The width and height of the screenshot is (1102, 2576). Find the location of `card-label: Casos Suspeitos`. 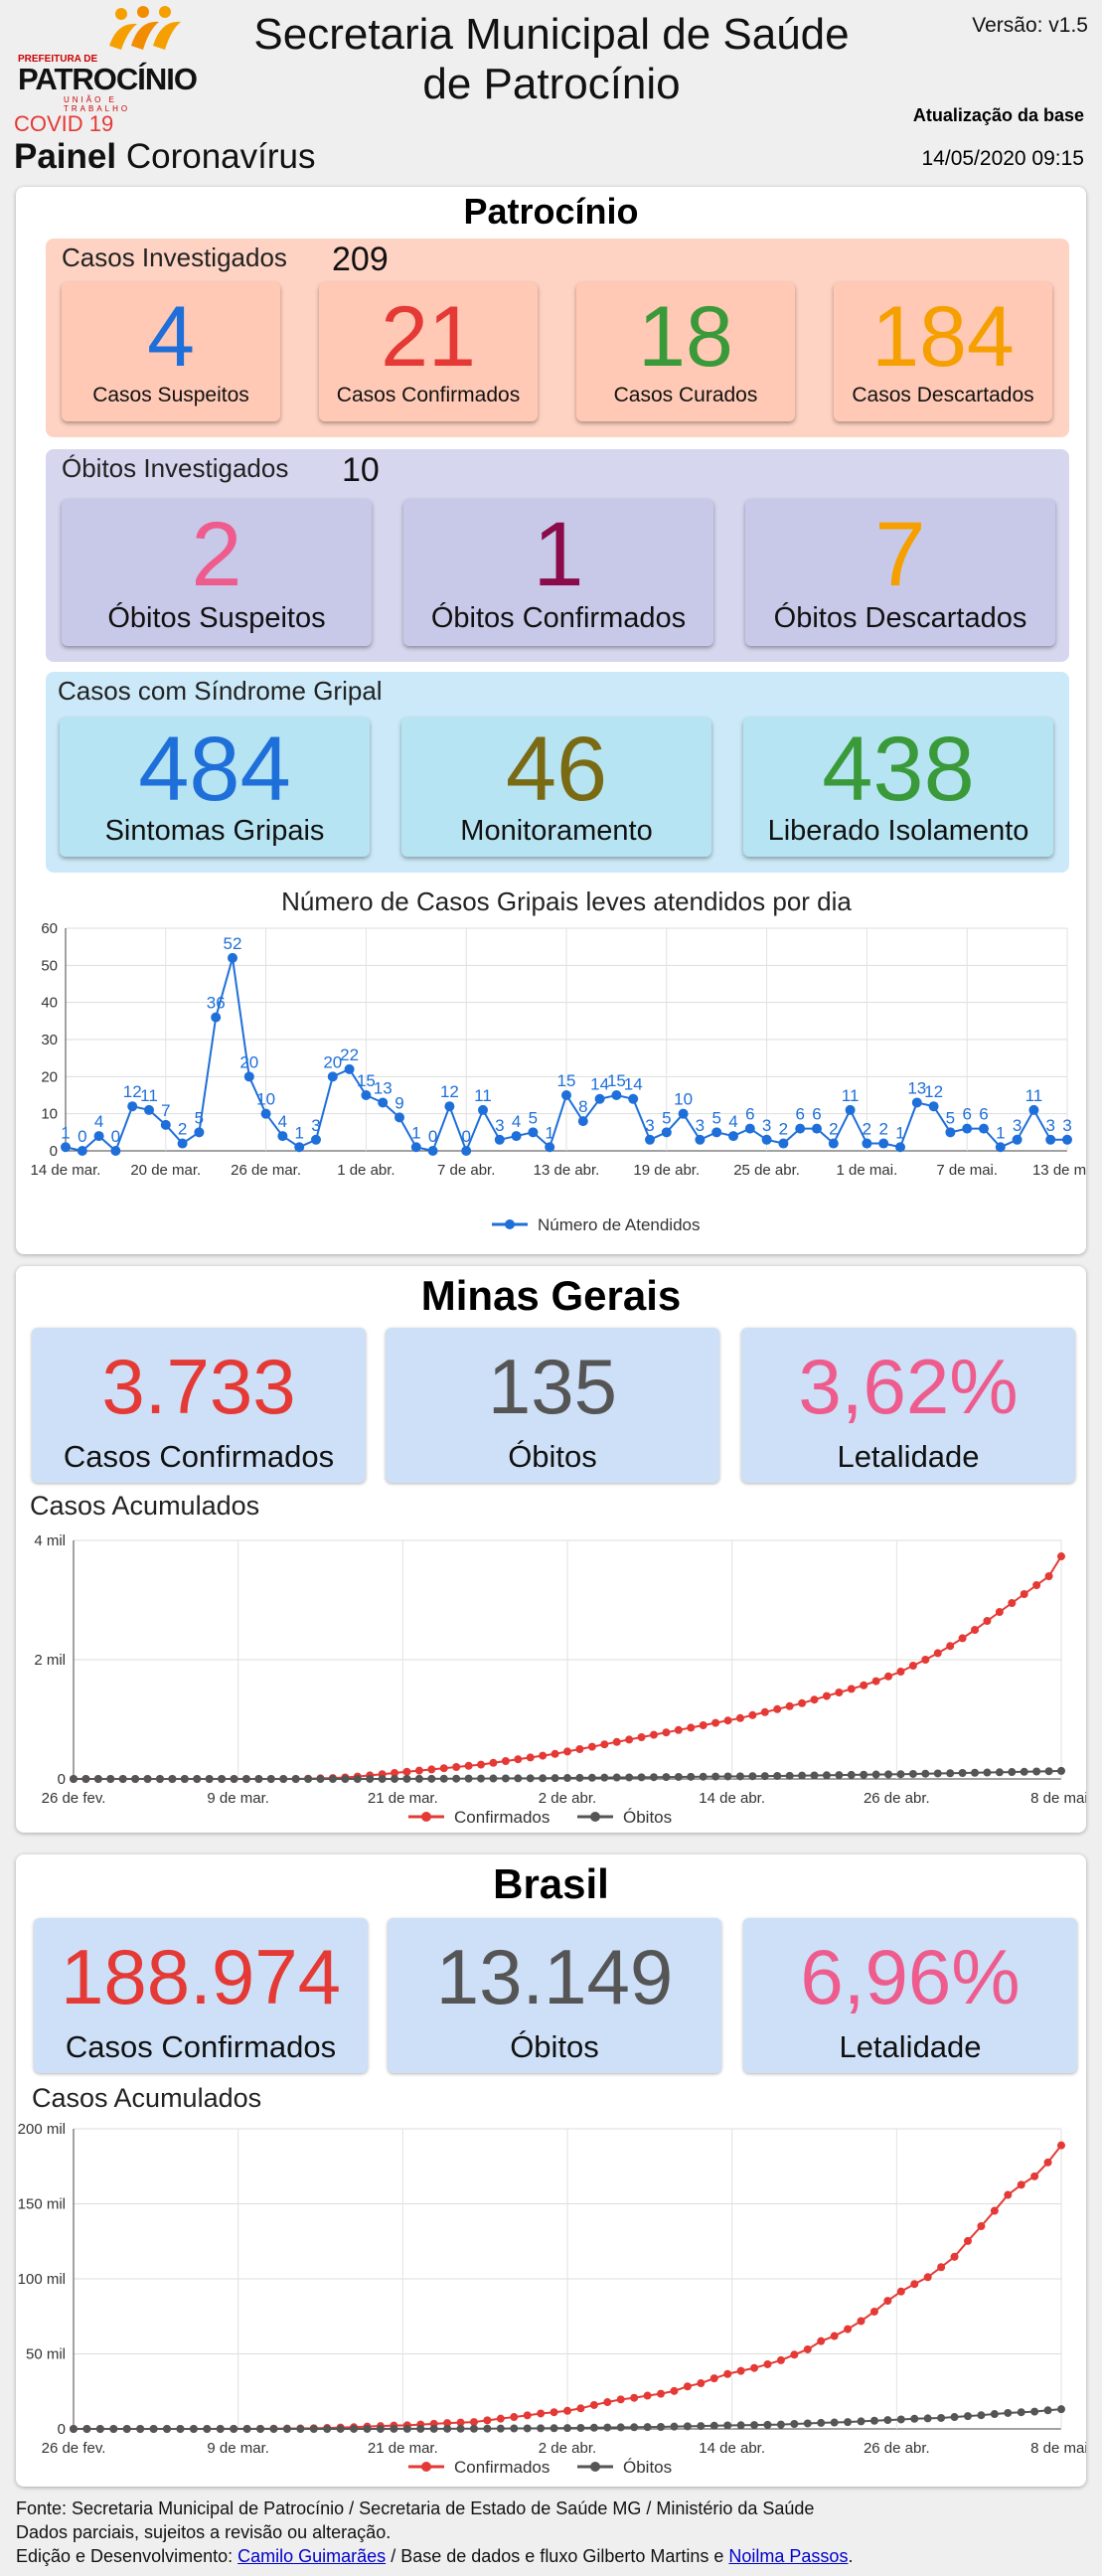

card-label: Casos Suspeitos is located at coordinates (171, 395).